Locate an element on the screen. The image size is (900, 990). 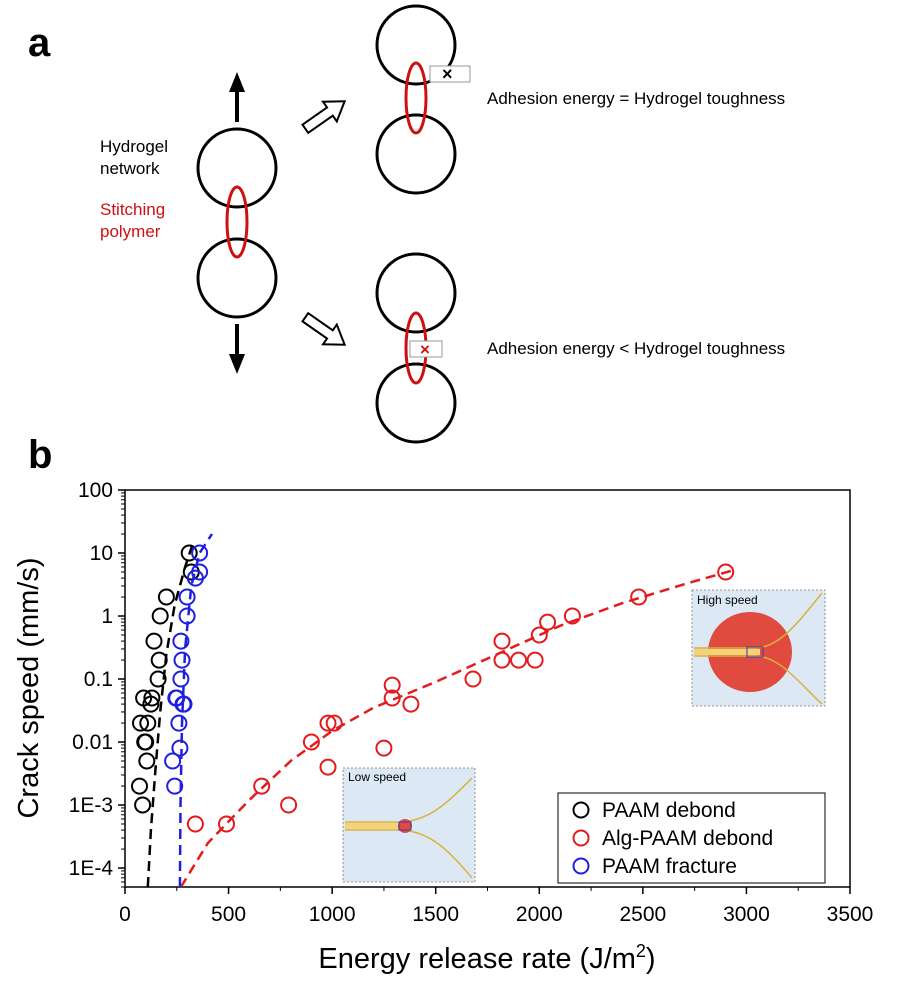
outcome1-network-circle-top is located at coordinates (416, 45).